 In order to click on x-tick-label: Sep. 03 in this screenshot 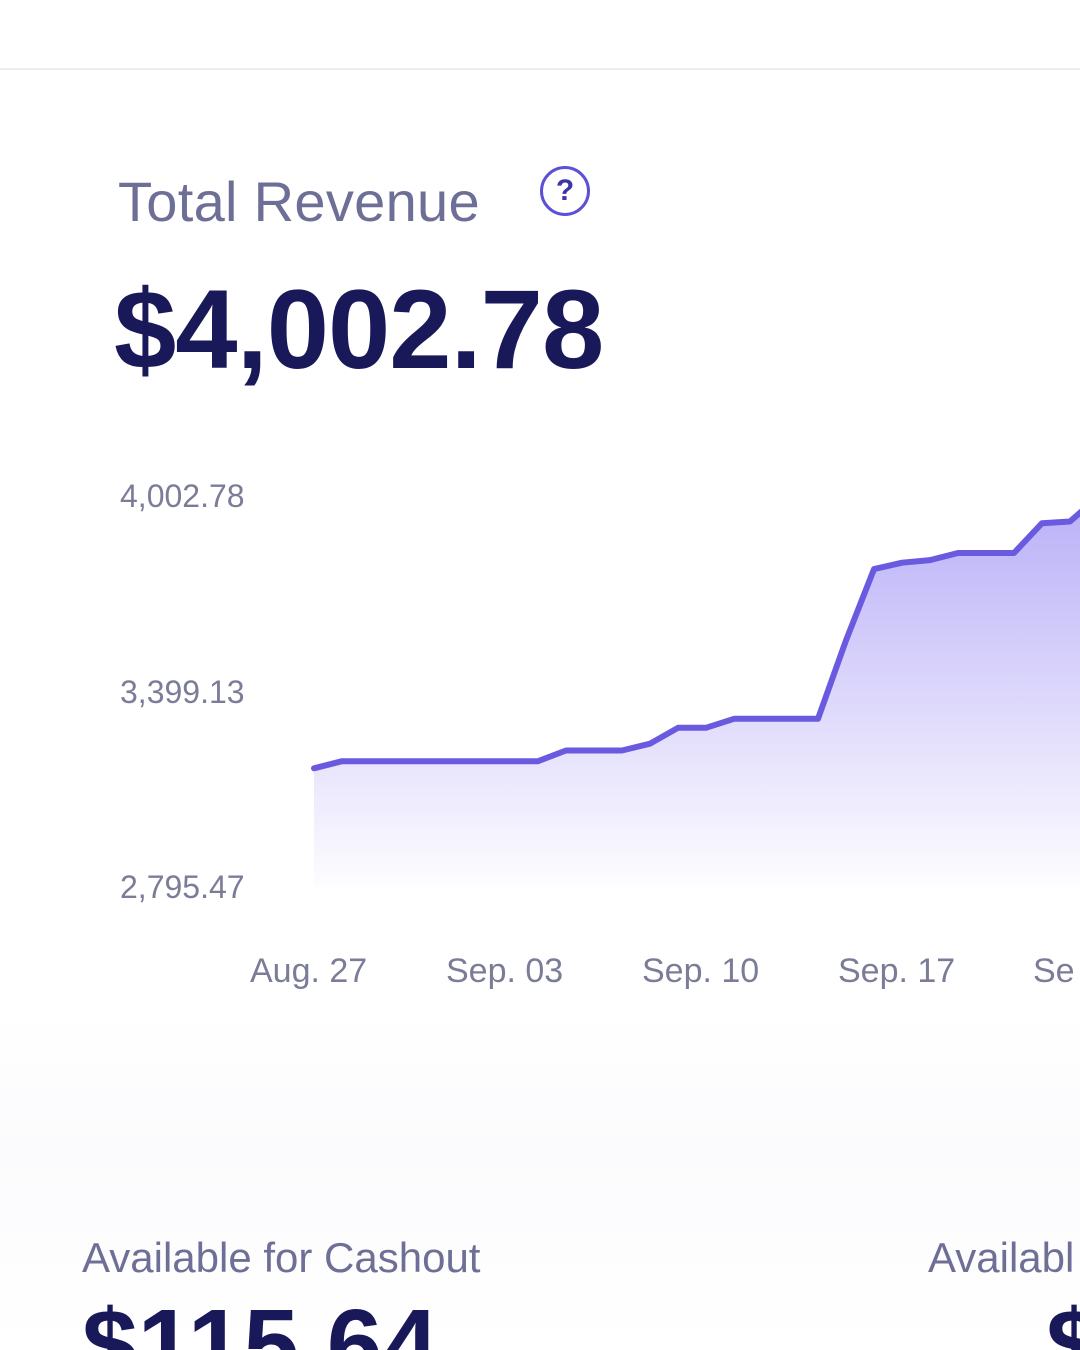, I will do `click(505, 971)`.